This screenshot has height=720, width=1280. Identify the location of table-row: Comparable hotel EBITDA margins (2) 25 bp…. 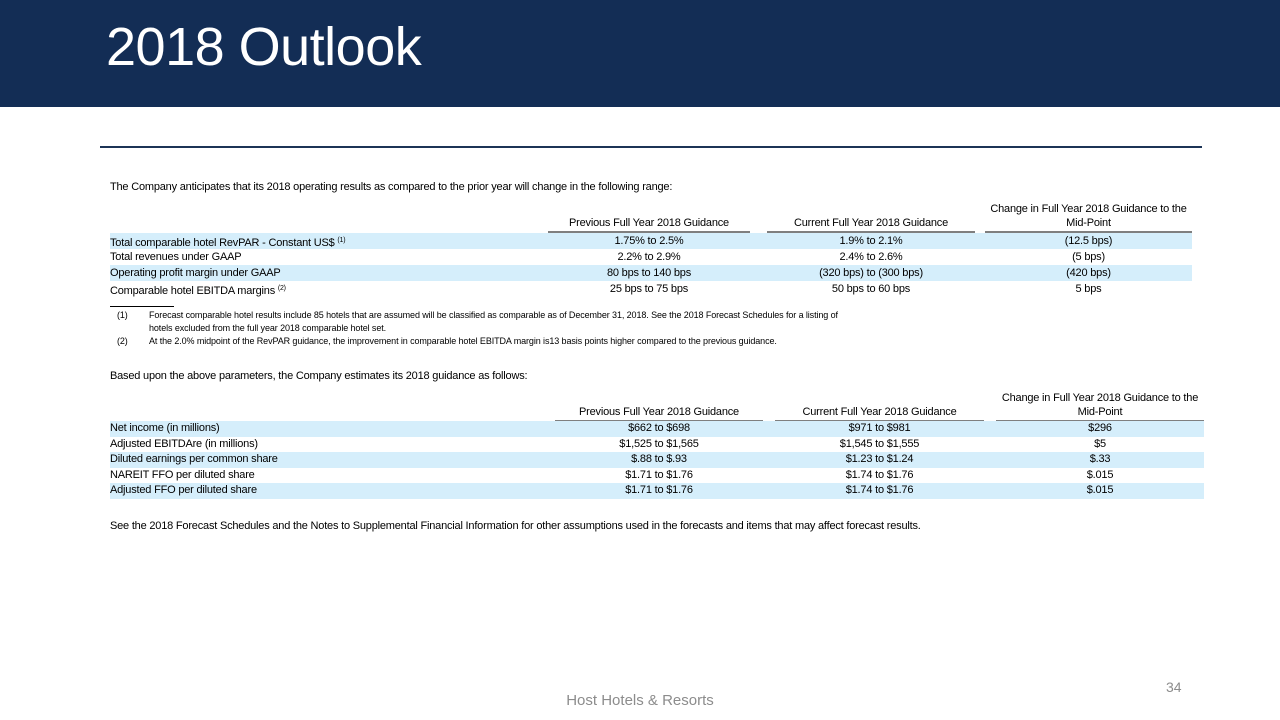
(651, 289).